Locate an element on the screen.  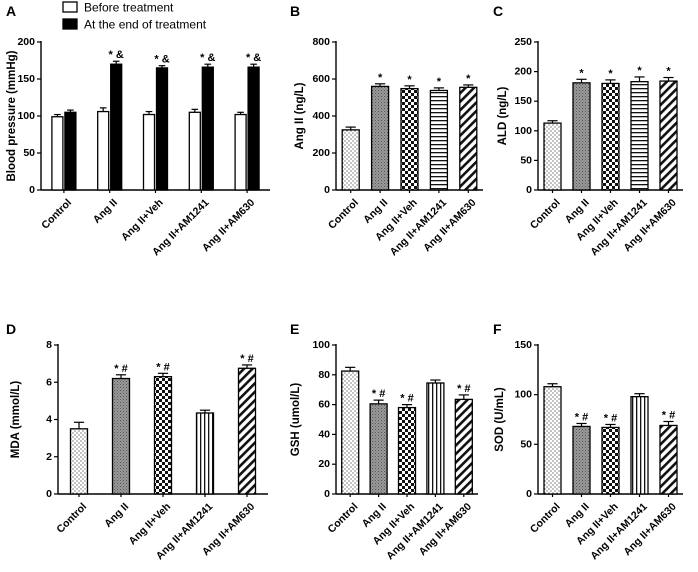
y-tick-label: 600 is located at coordinates (321, 79).